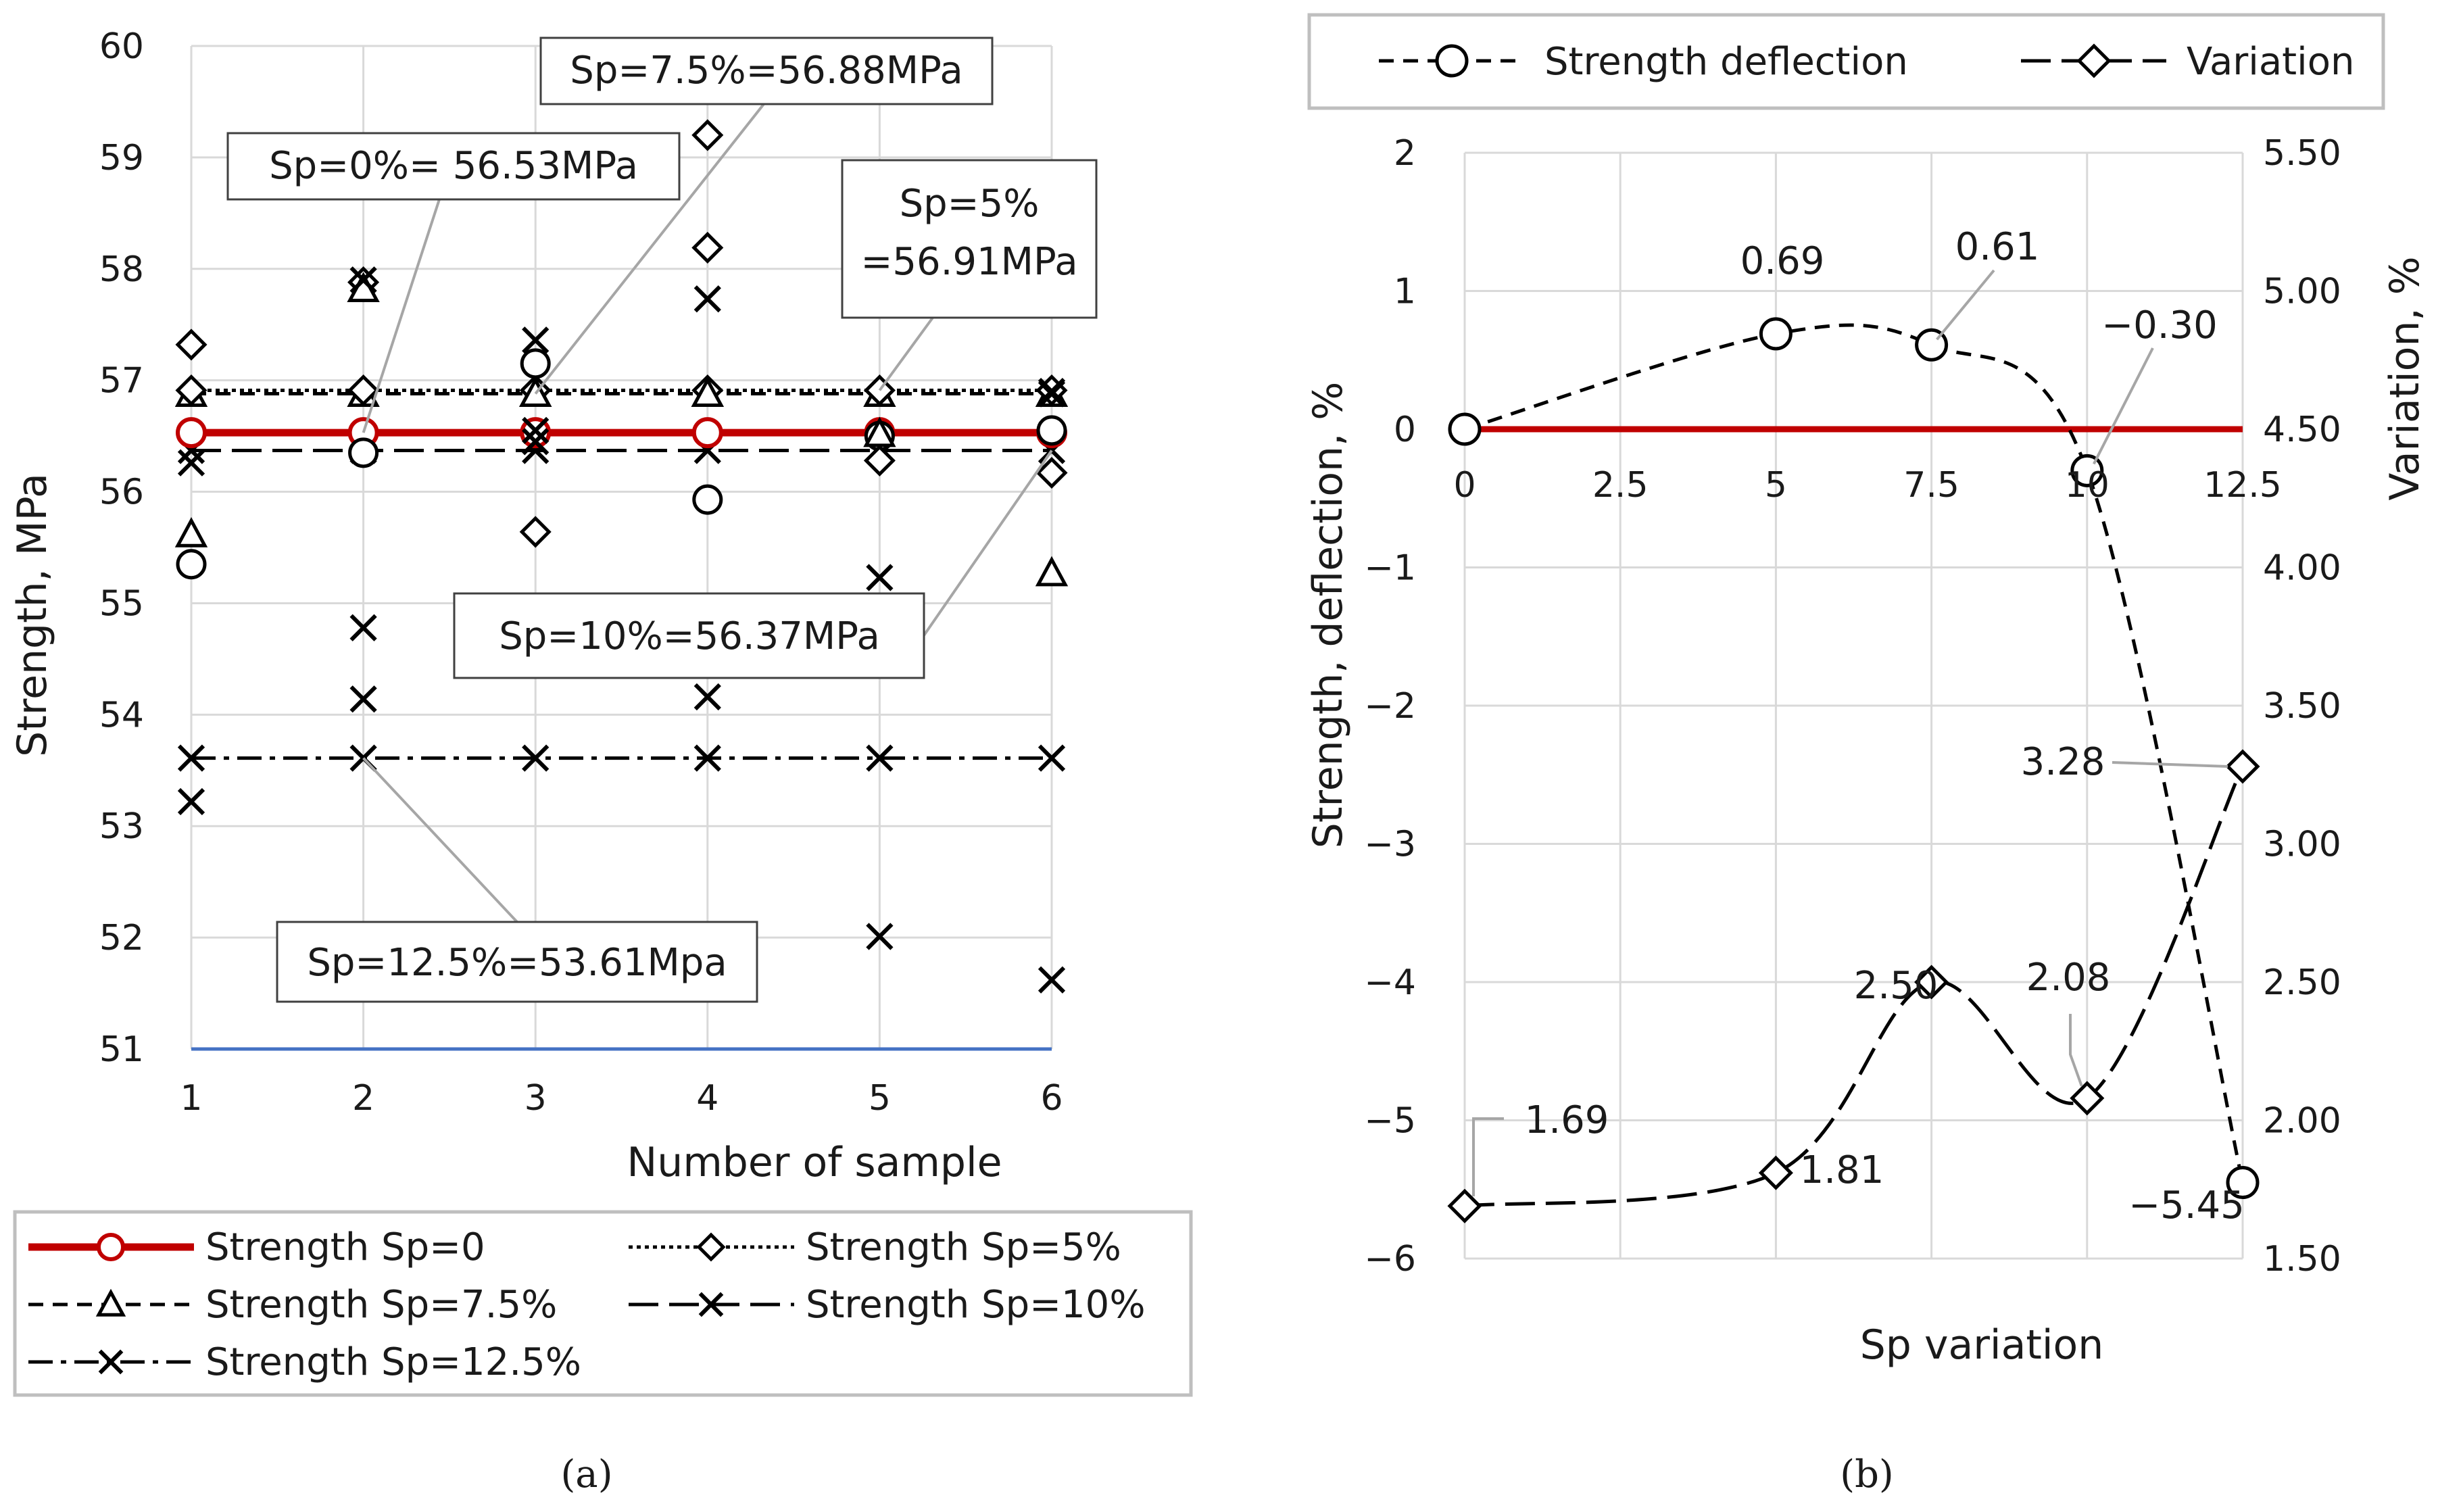  I want to click on panel-a-callout-label: Sp=7.5%=56.88MPa, so click(766, 71).